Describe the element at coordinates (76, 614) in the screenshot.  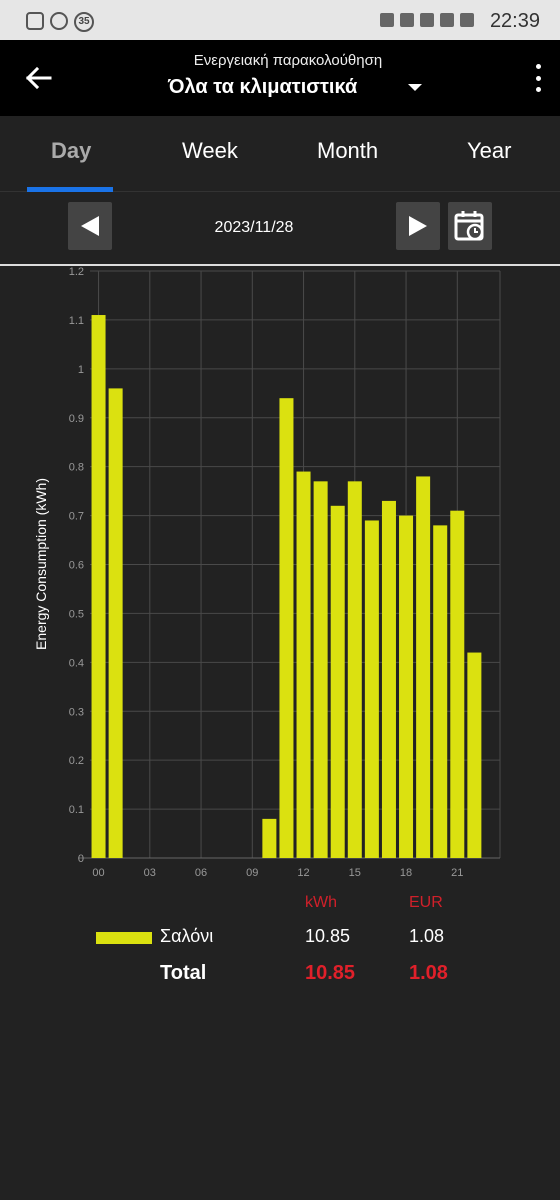
I see `y-tick-label: 0.5` at that location.